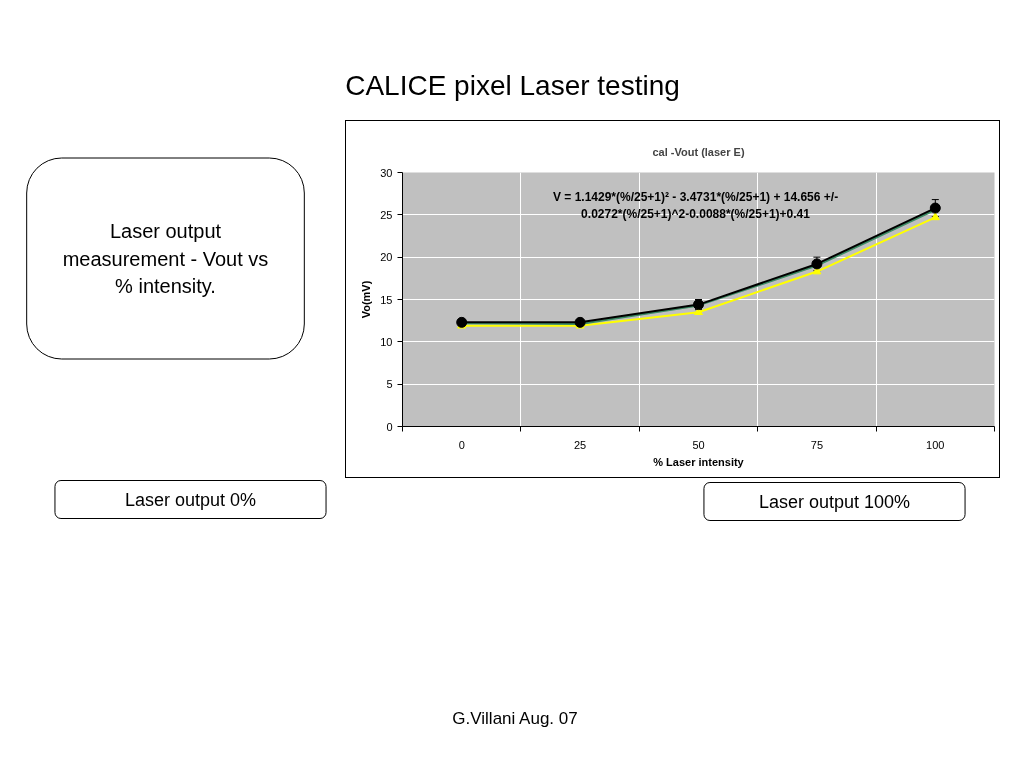  I want to click on y-tick-label: 20, so click(386, 257).